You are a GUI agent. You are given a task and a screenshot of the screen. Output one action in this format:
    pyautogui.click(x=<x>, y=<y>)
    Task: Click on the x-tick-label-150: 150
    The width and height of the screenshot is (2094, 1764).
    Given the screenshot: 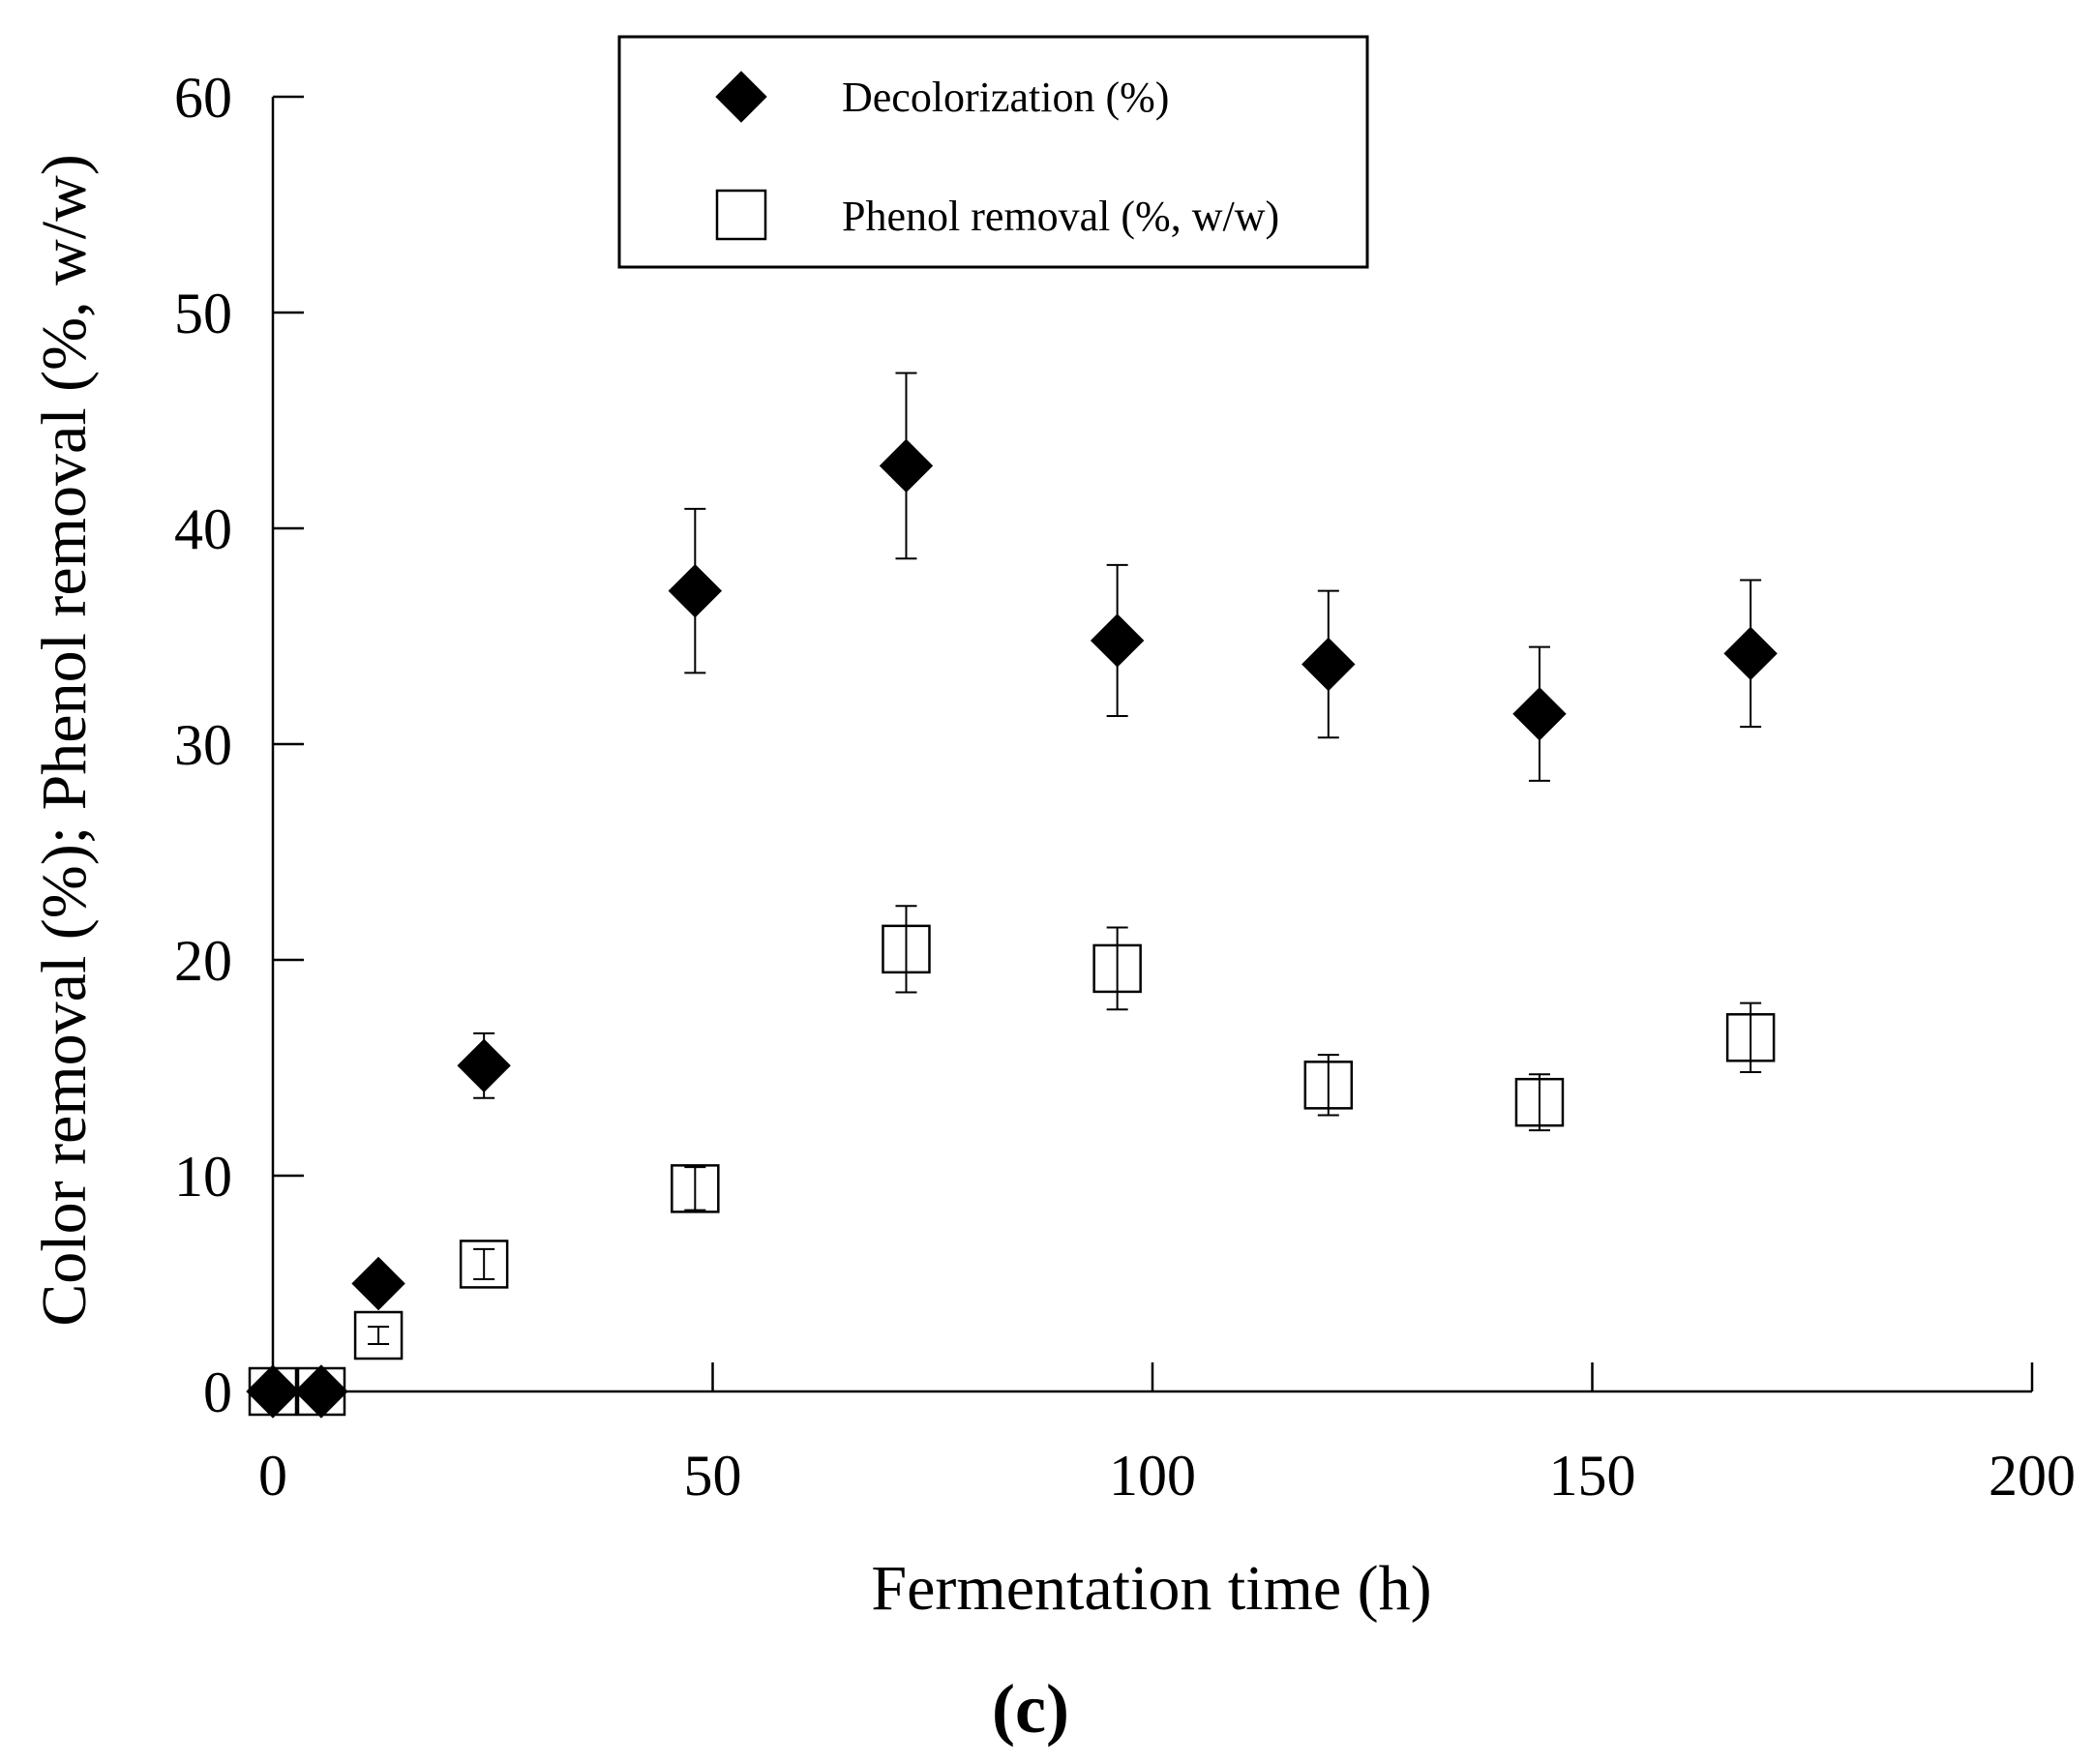 What is the action you would take?
    pyautogui.click(x=1592, y=1476)
    